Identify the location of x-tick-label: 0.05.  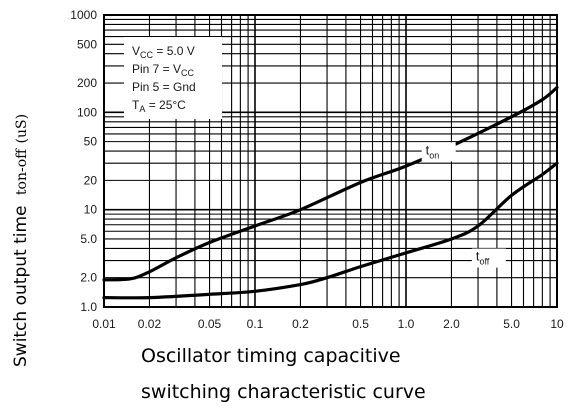
(210, 324).